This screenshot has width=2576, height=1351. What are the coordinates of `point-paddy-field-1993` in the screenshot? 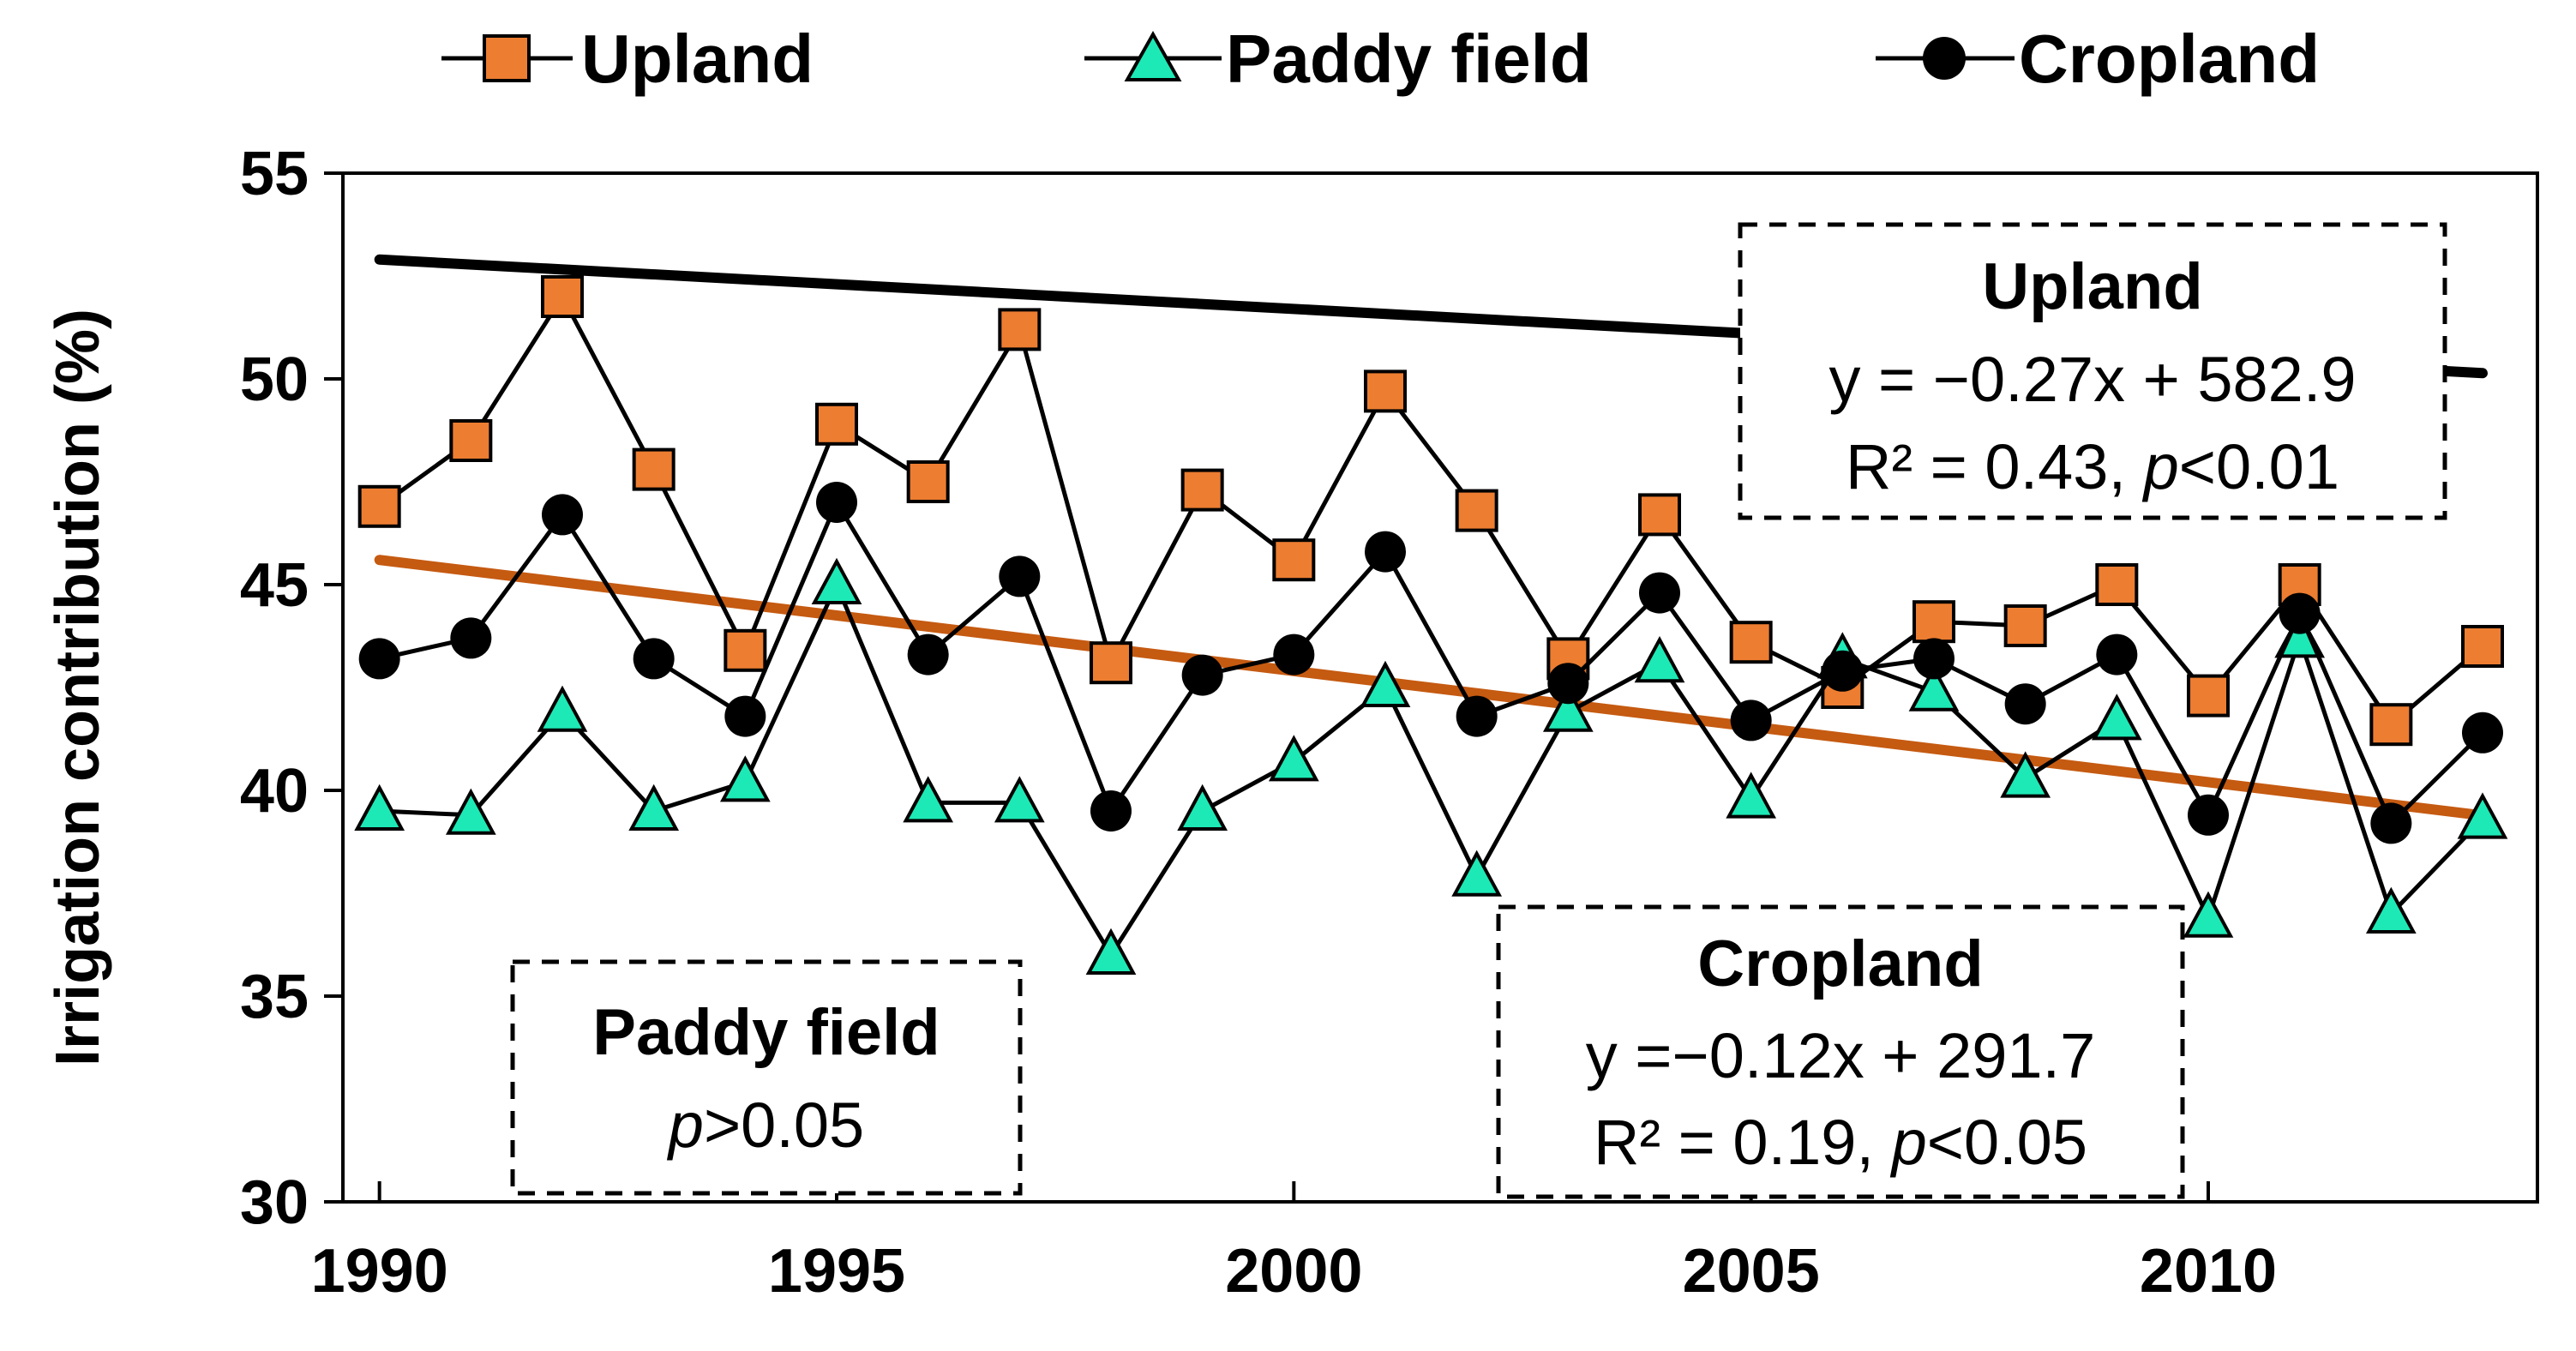 It's located at (654, 807).